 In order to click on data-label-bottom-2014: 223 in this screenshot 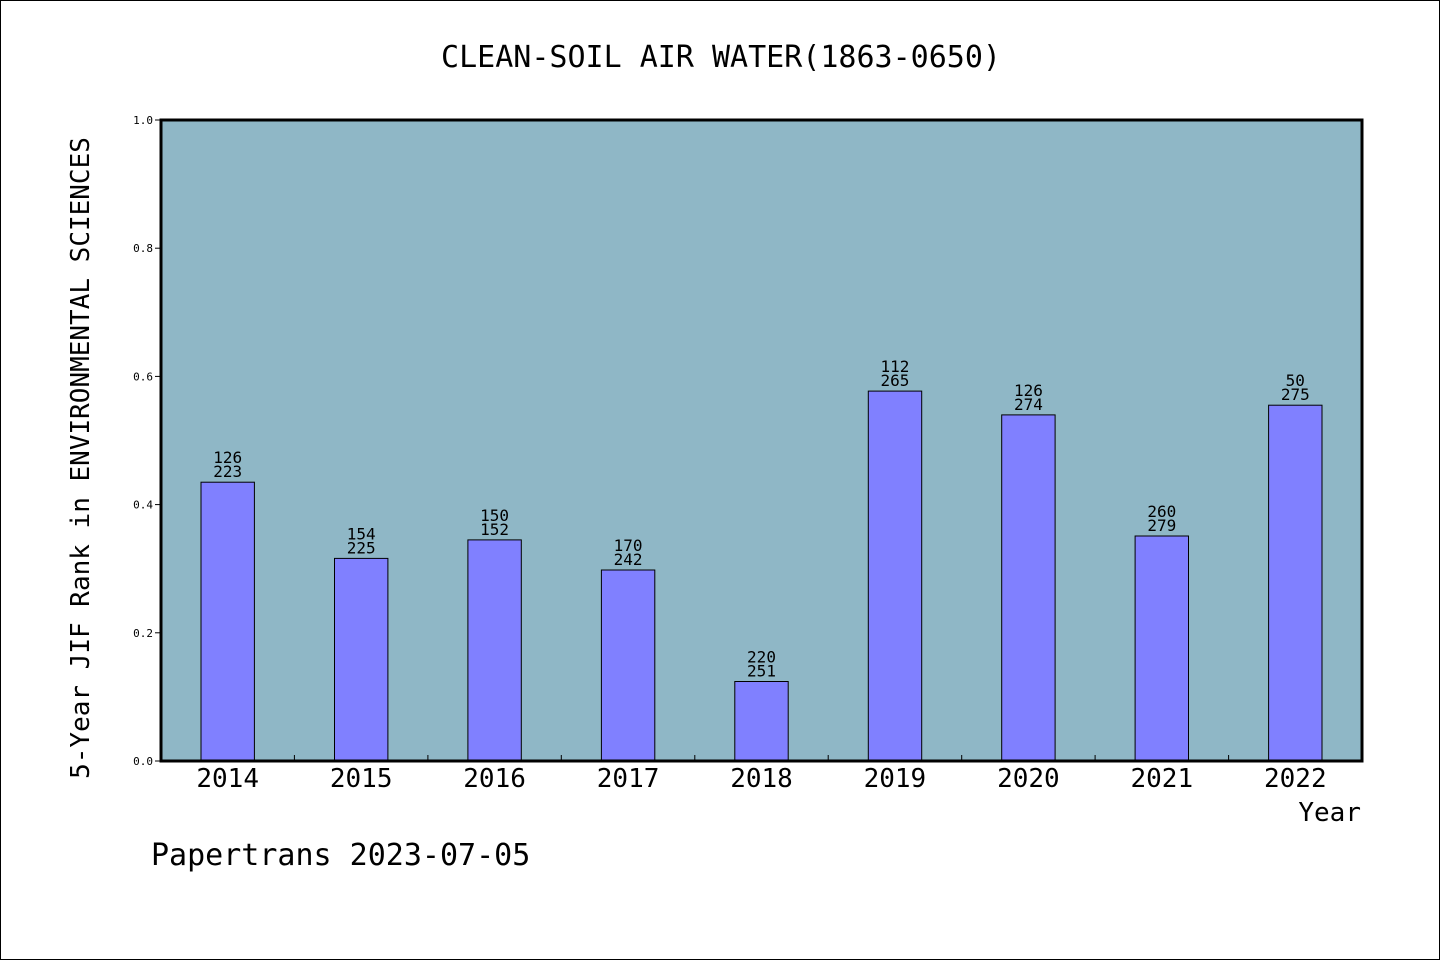, I will do `click(227, 471)`.